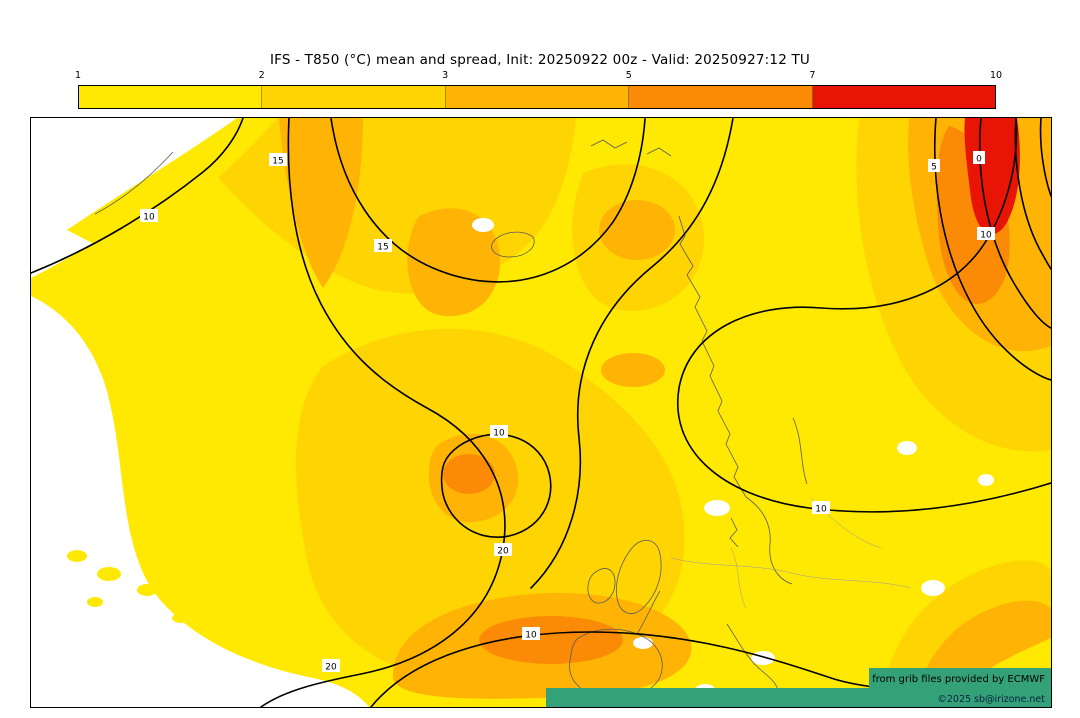 This screenshot has height=718, width=1080. I want to click on attribution-line1: from grib files provided by ECMWF, so click(958, 679).